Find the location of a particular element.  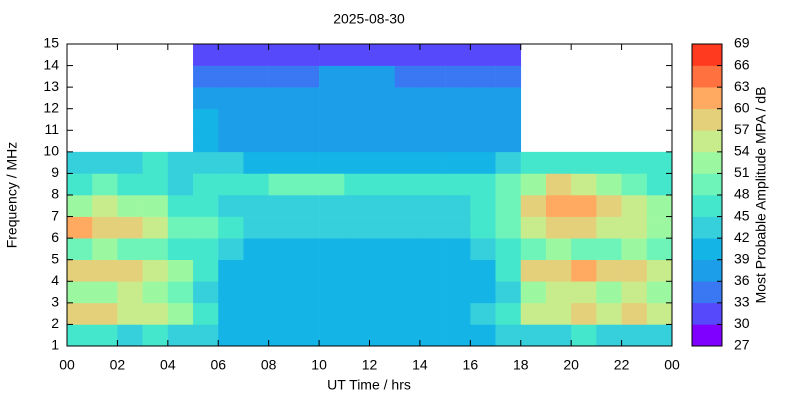

y-tick-label: 15 is located at coordinates (51, 43).